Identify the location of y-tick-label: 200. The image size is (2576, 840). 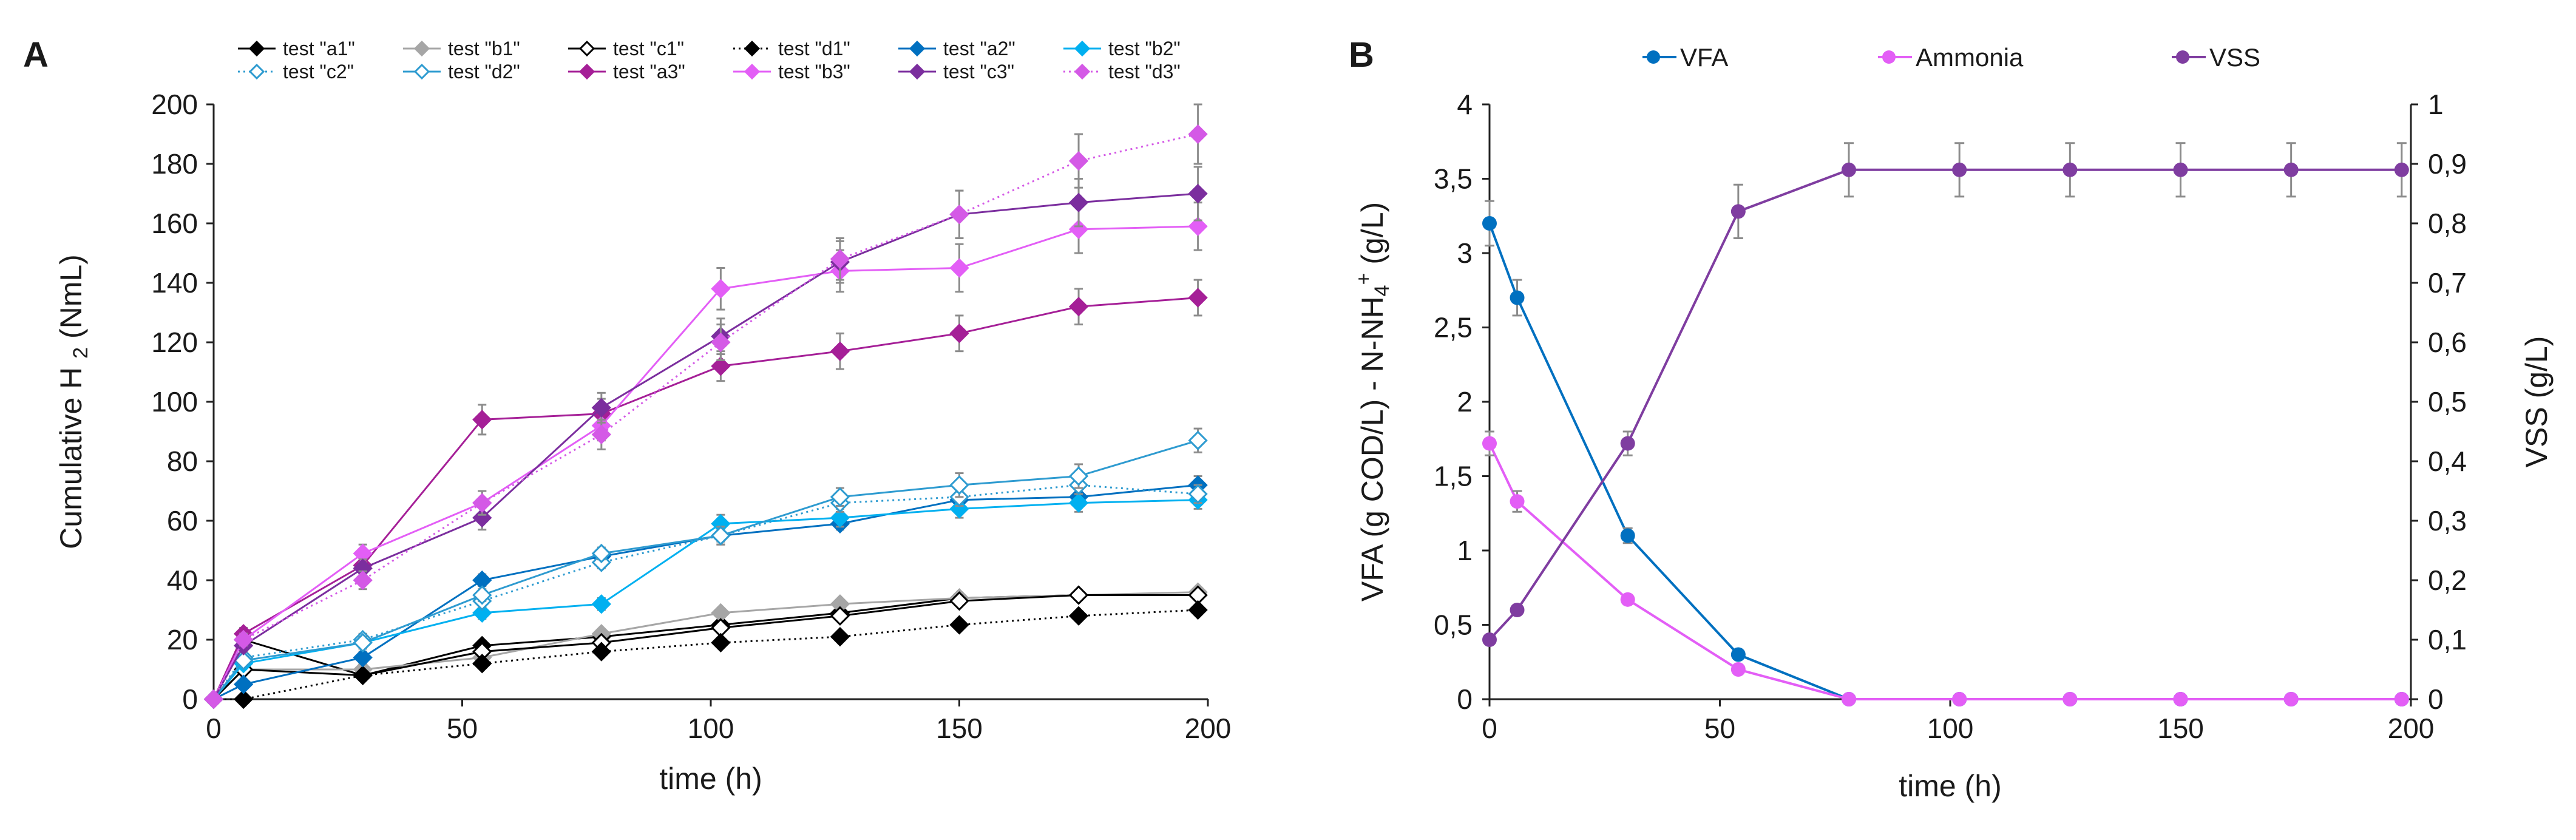
(175, 104).